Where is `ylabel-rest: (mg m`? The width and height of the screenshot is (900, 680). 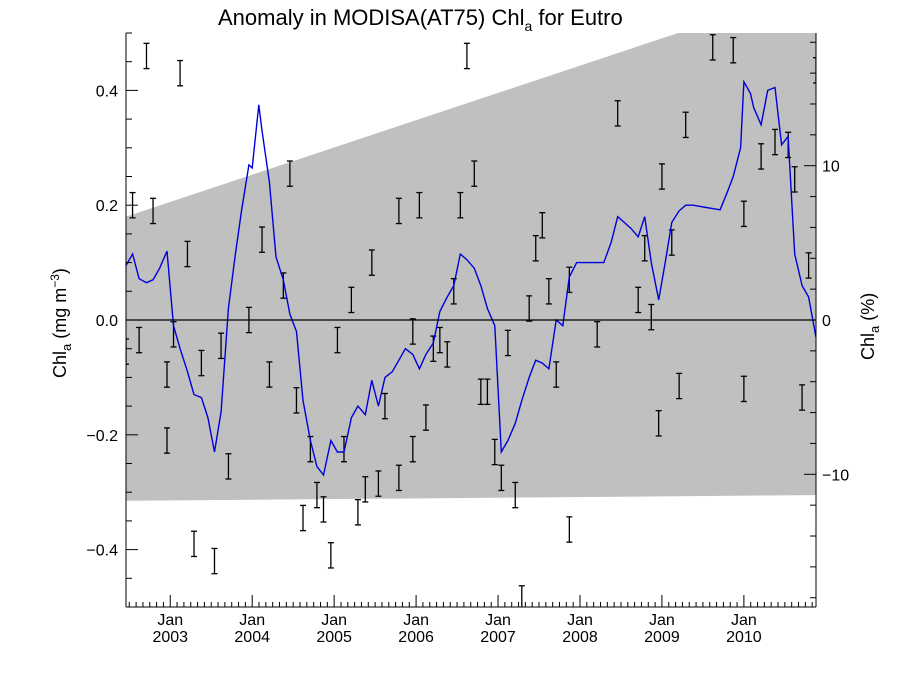 ylabel-rest: (mg m is located at coordinates (60, 316).